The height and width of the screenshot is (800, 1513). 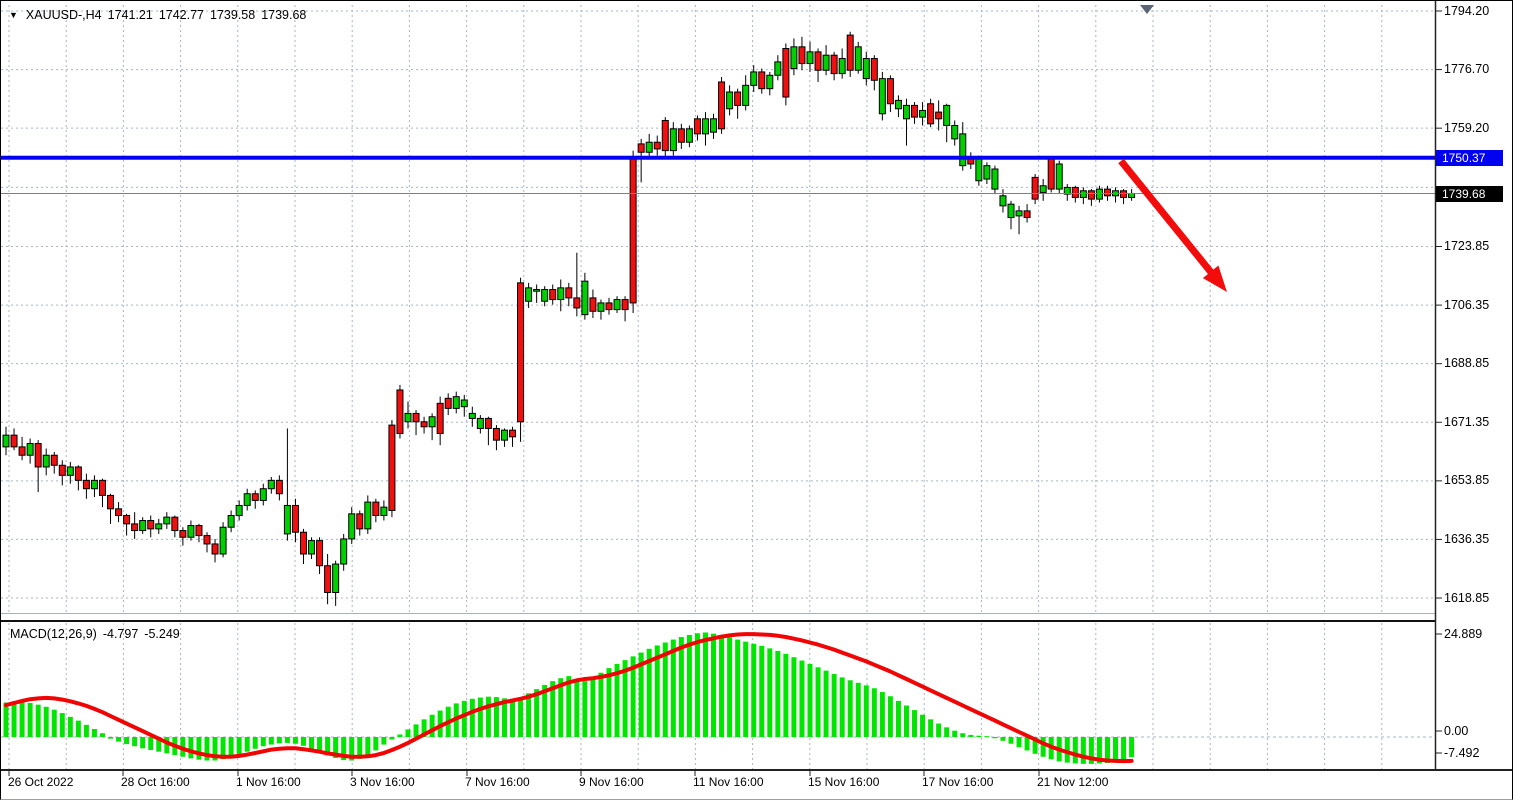 I want to click on time-tick-label: 1 Nov 16:00, so click(x=268, y=782).